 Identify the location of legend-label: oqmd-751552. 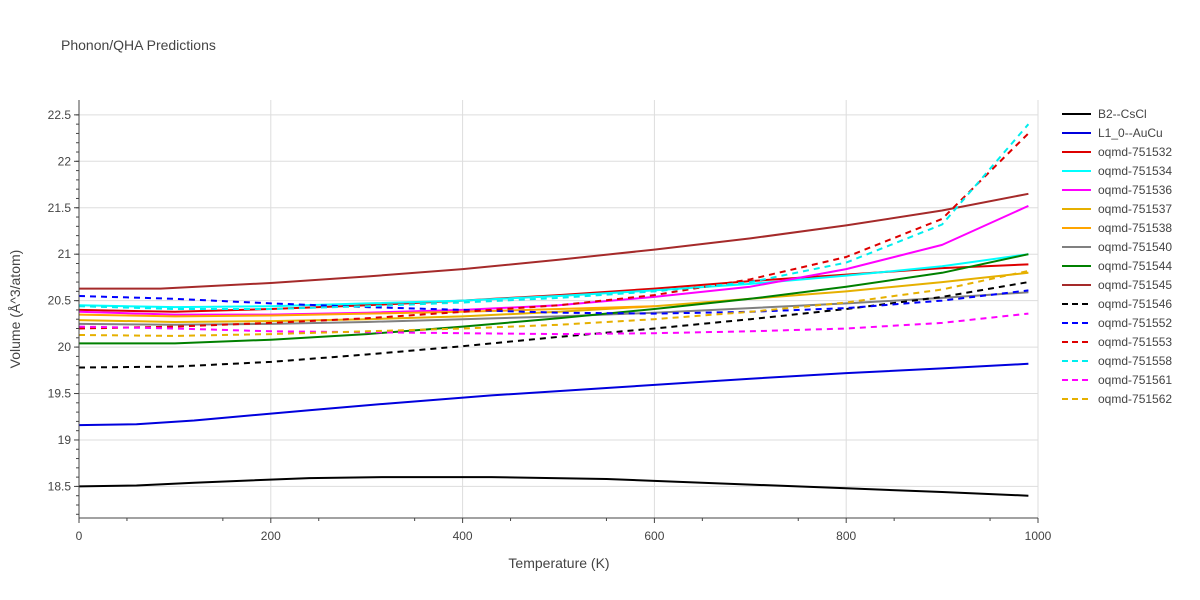
(1135, 323).